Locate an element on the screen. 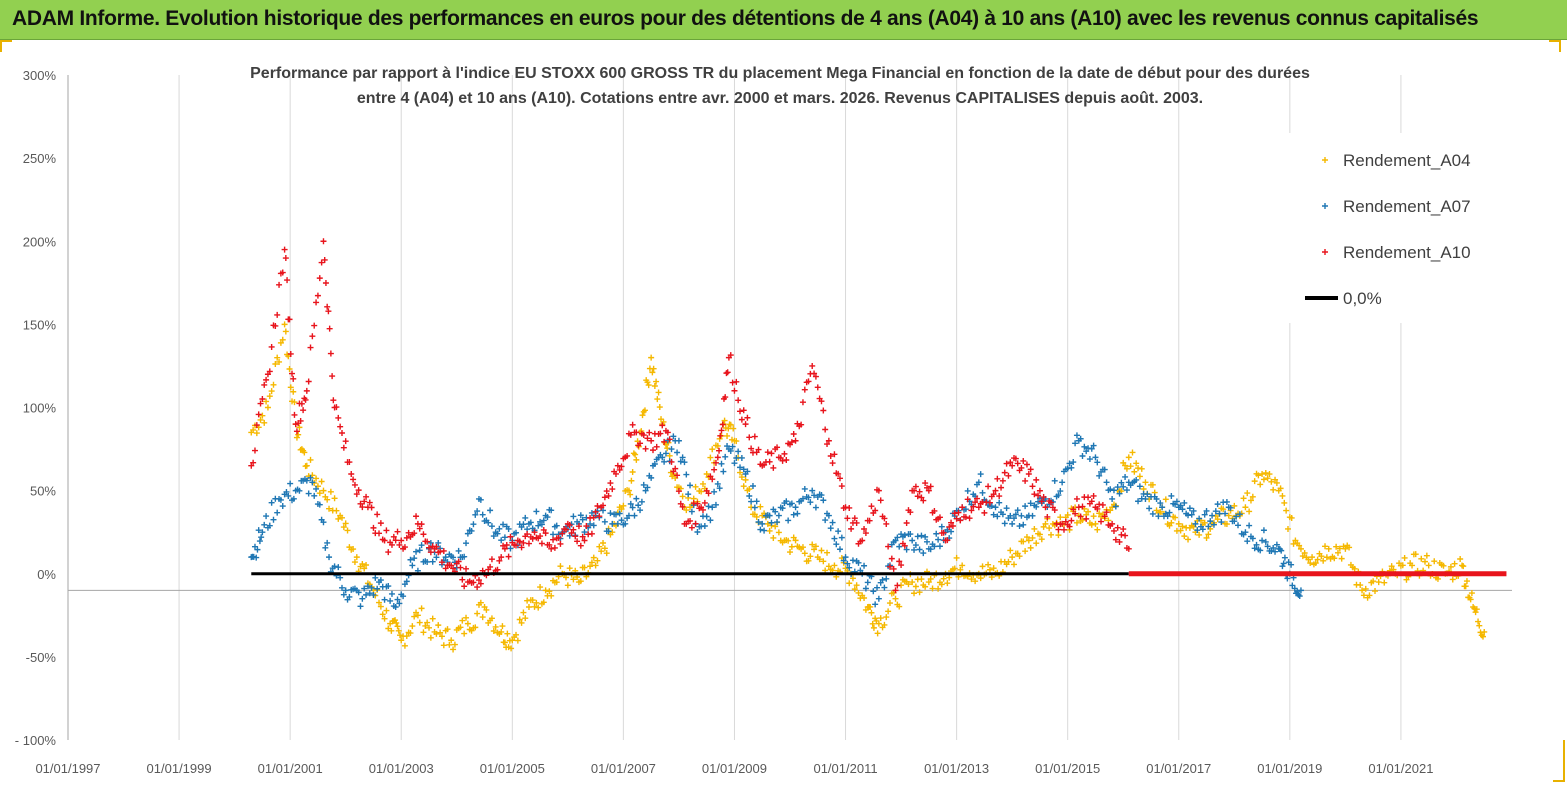 This screenshot has width=1567, height=790. y-tick-label: 150% is located at coordinates (40, 324).